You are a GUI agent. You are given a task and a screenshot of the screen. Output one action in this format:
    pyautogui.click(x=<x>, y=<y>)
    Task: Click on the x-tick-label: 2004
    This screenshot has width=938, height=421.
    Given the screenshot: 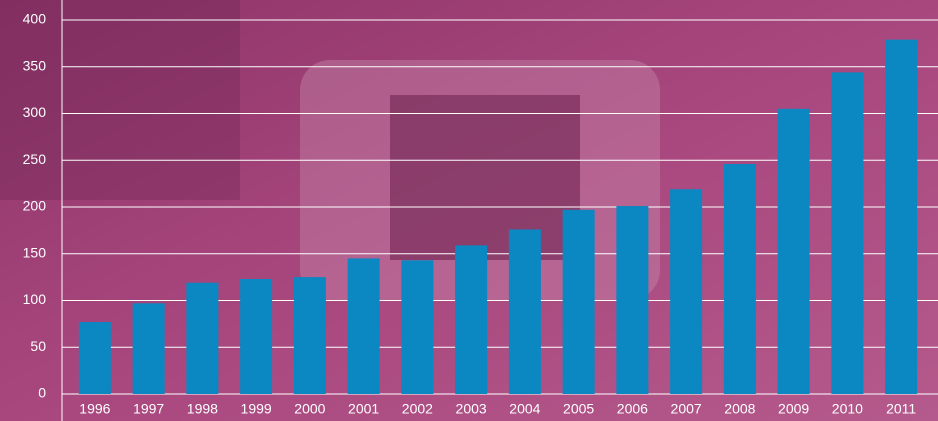 What is the action you would take?
    pyautogui.click(x=524, y=409)
    